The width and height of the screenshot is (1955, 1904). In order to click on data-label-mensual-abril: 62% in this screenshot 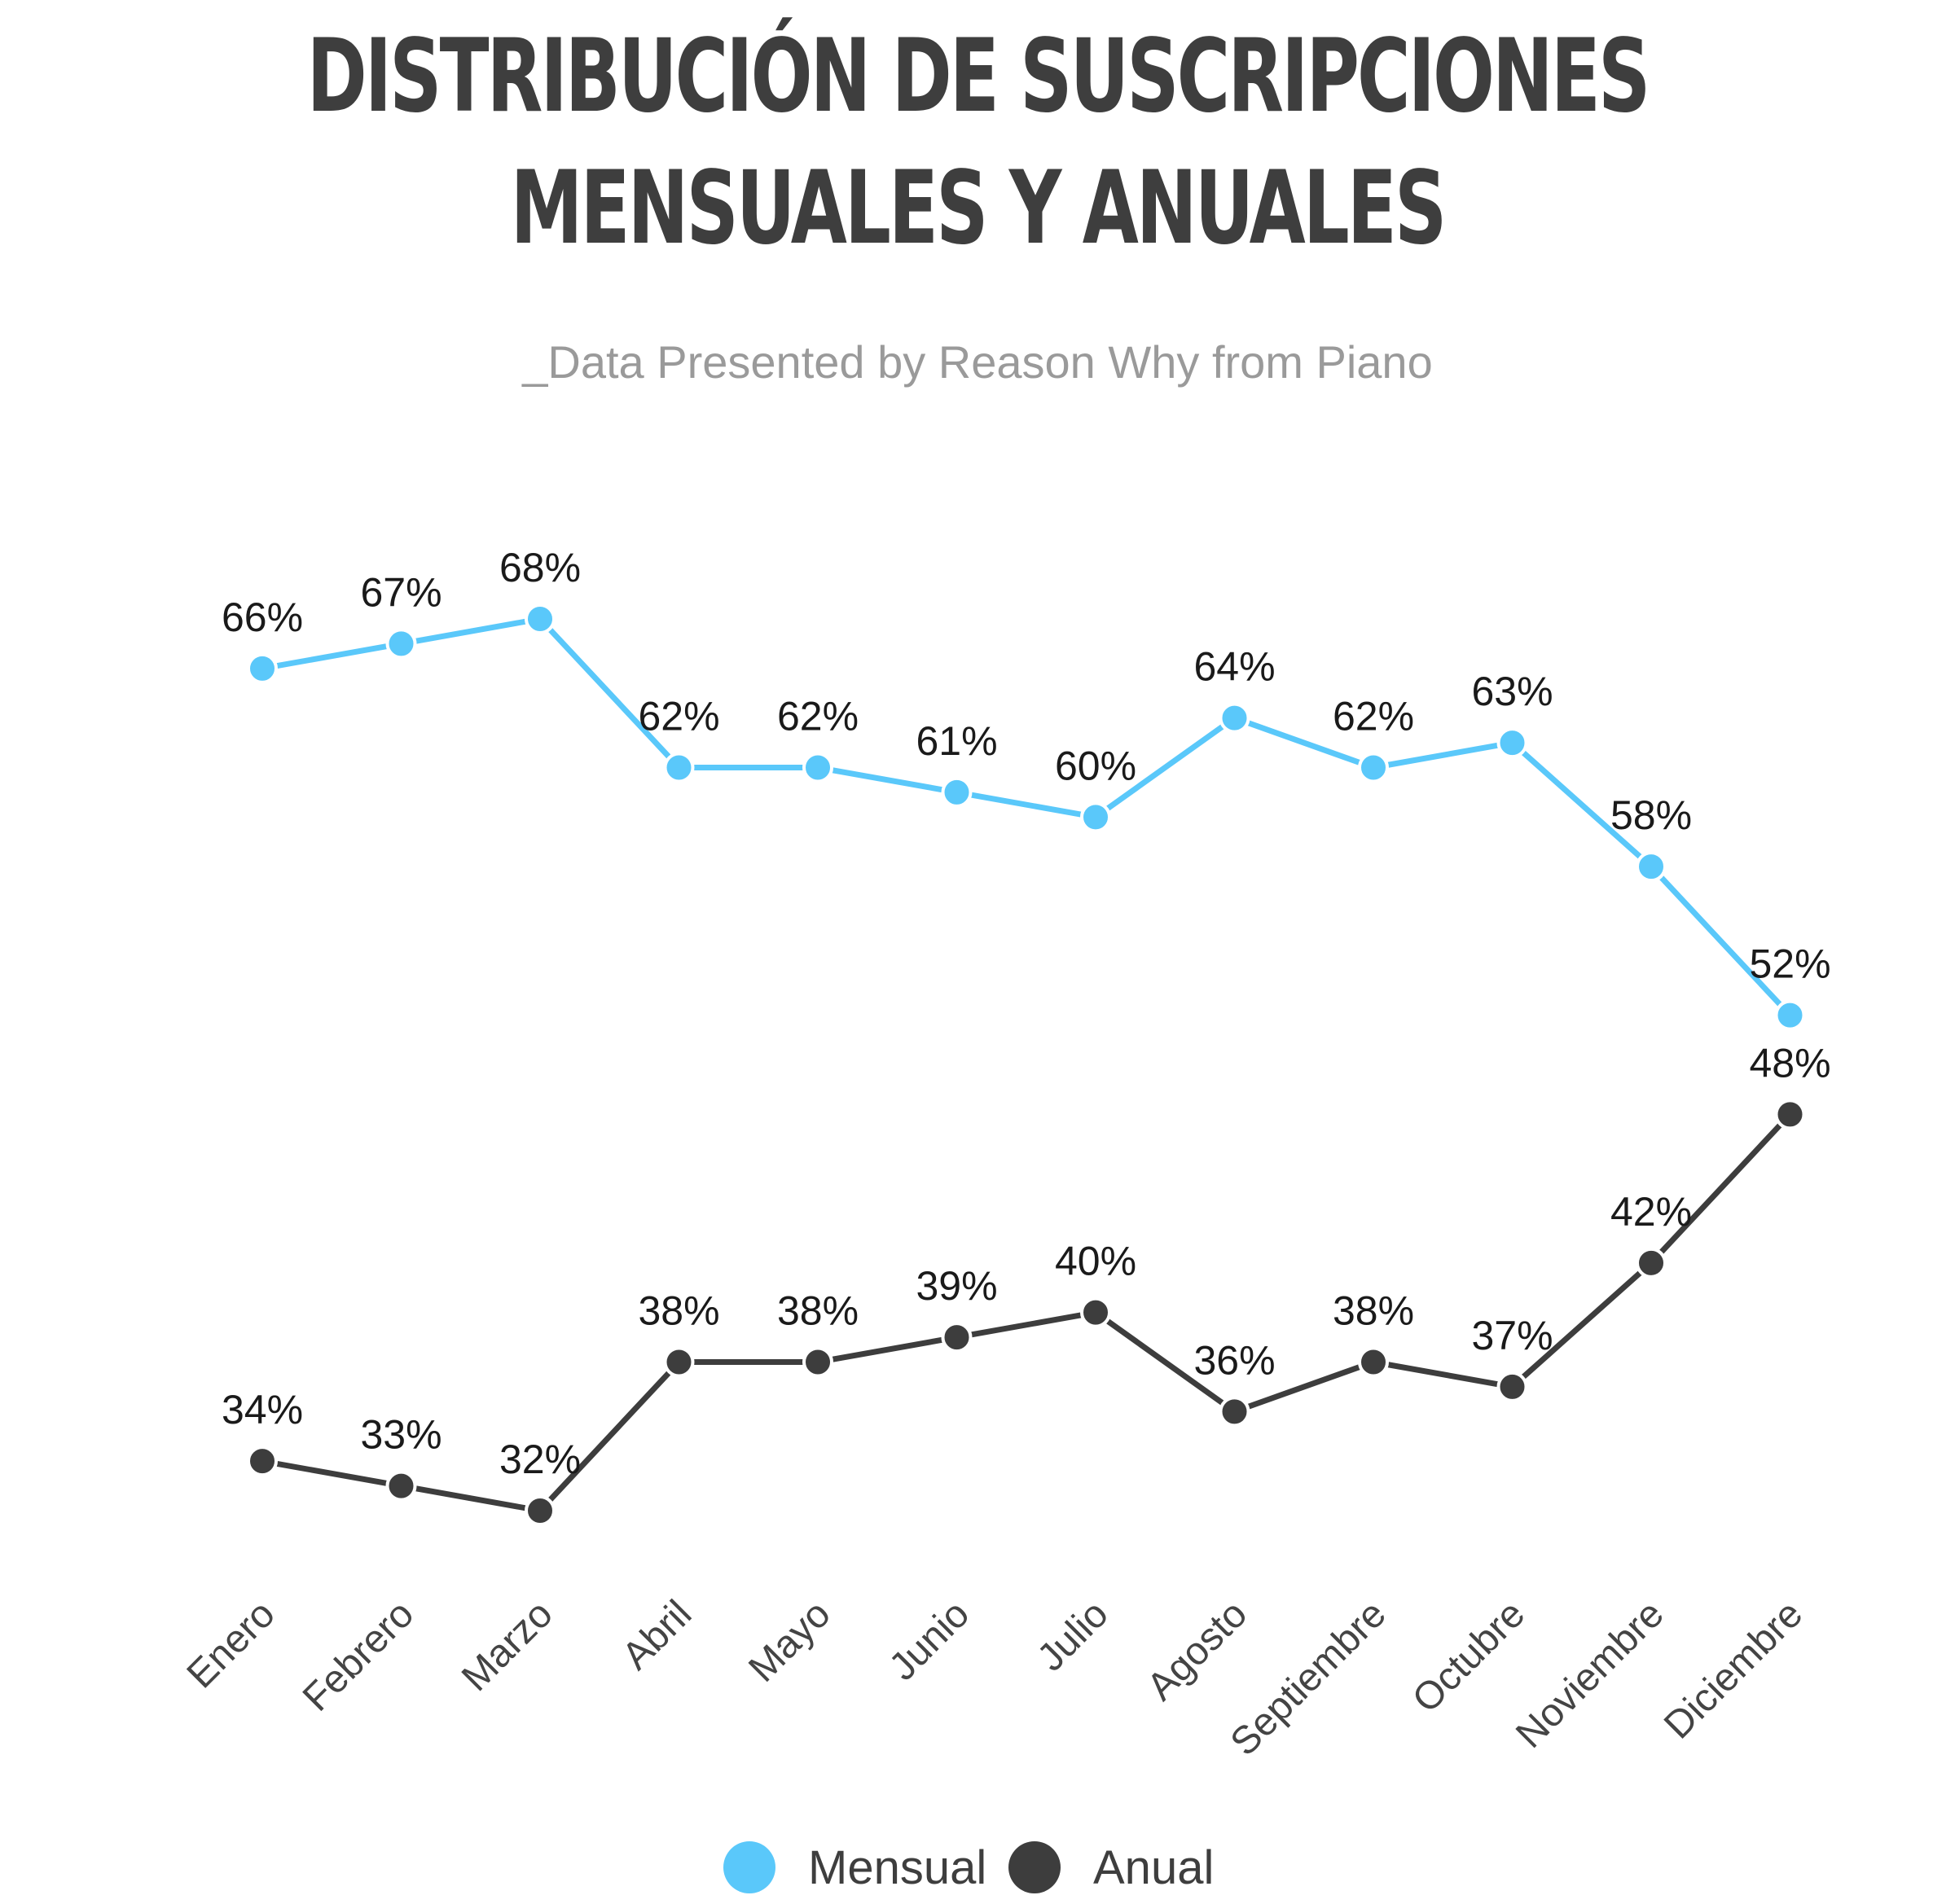, I will do `click(678, 717)`.